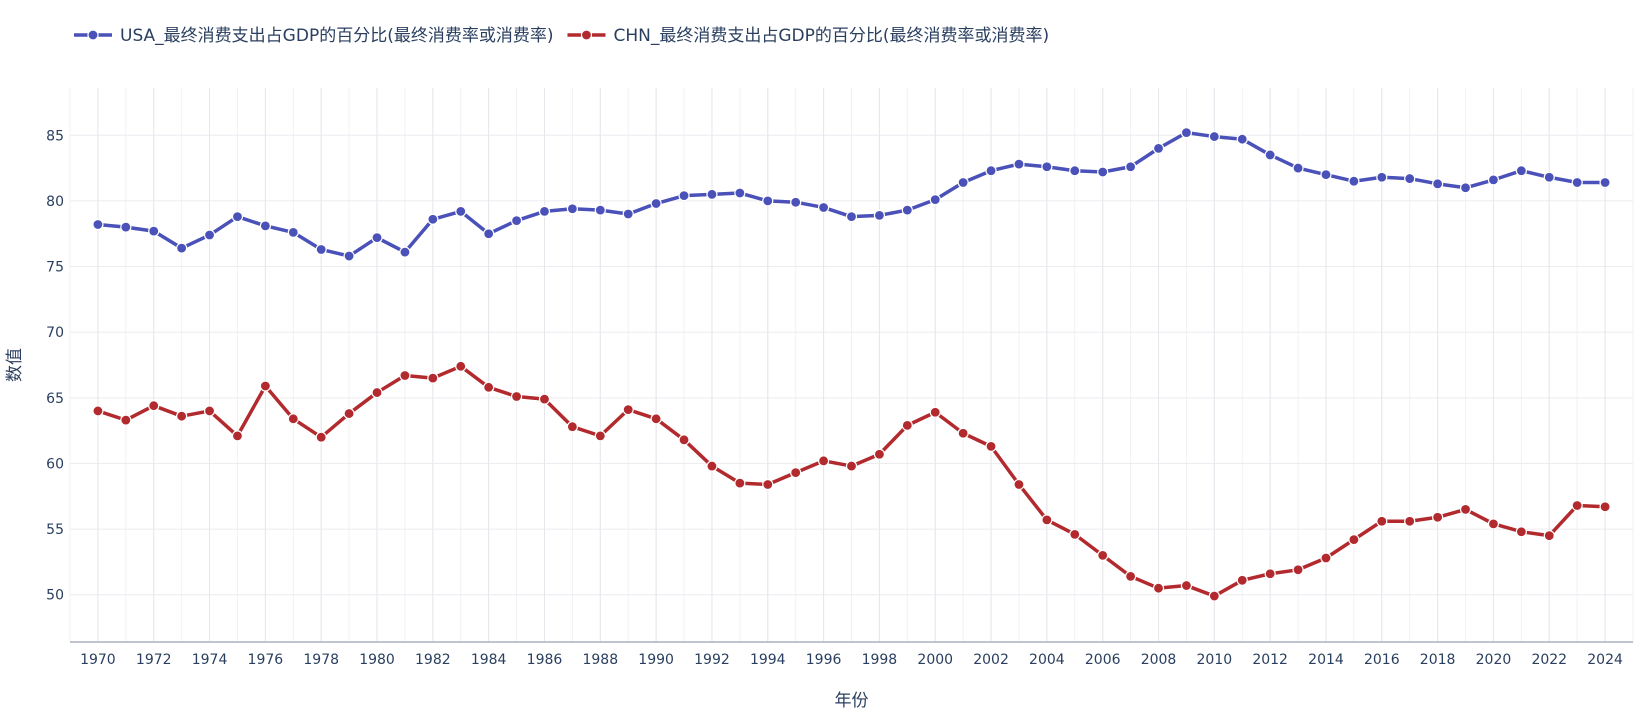 This screenshot has height=720, width=1649. I want to click on x-tick-label: 2024, so click(1605, 660).